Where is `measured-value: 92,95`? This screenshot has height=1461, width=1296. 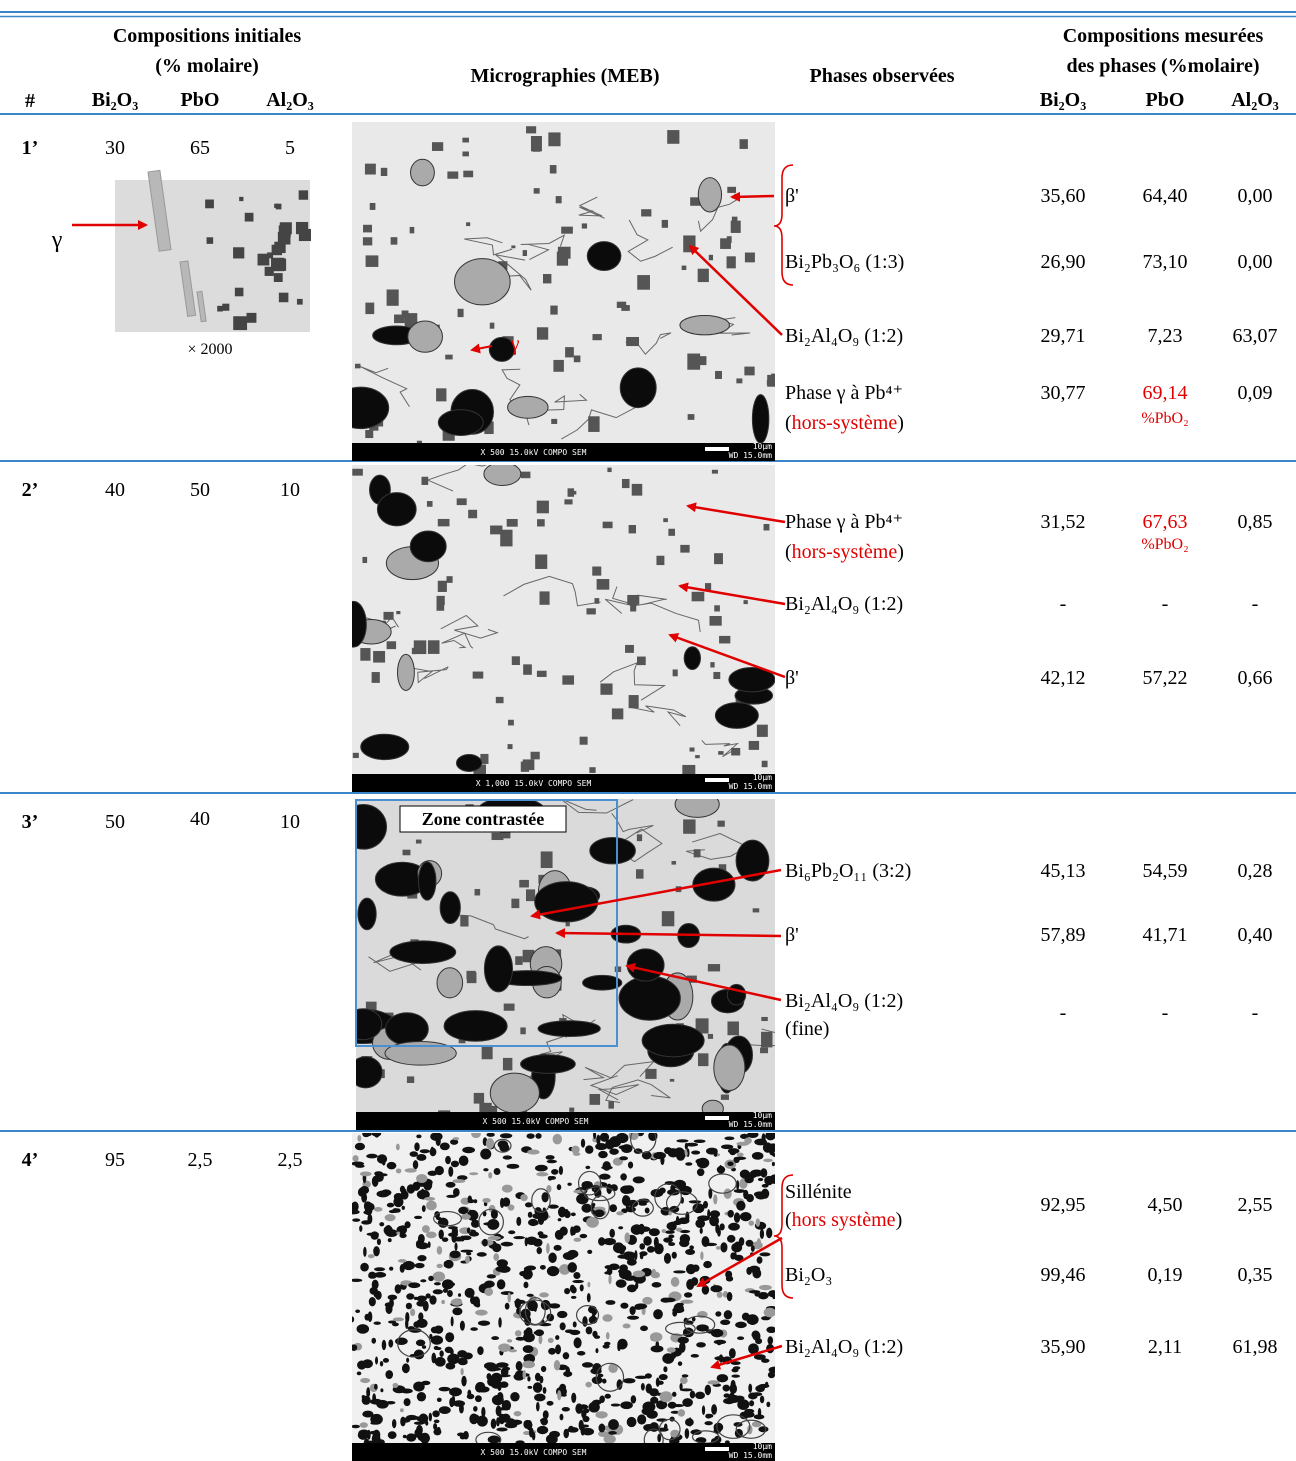
measured-value: 92,95 is located at coordinates (1063, 1205).